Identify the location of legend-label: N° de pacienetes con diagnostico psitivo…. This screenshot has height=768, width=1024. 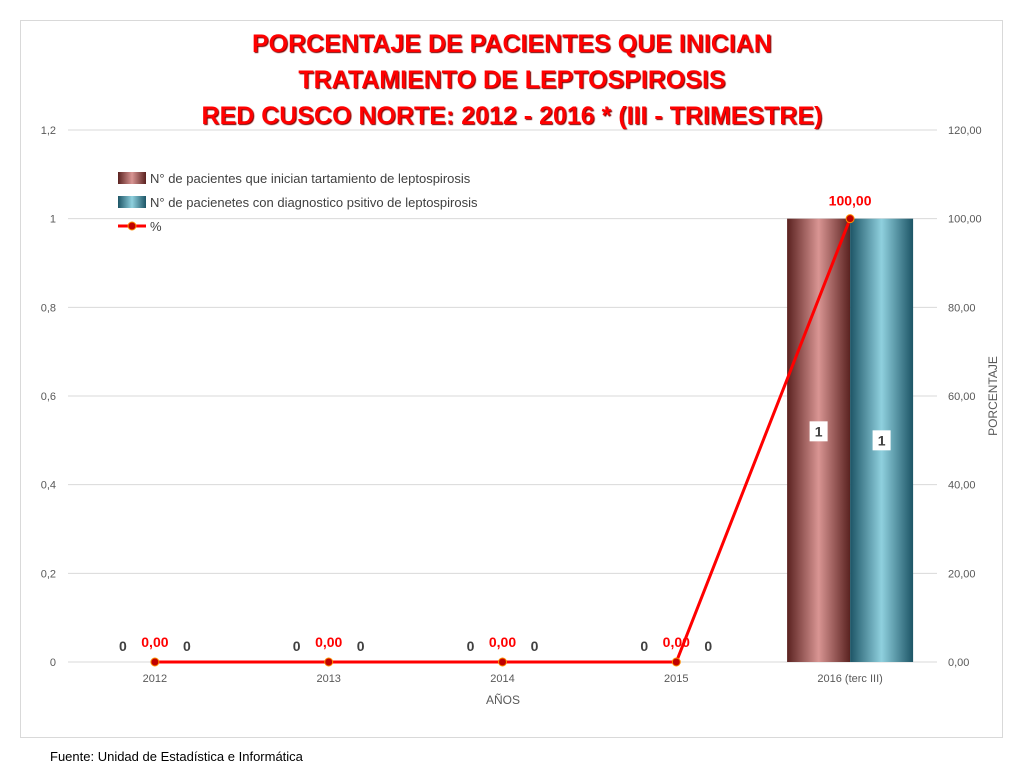
(314, 202).